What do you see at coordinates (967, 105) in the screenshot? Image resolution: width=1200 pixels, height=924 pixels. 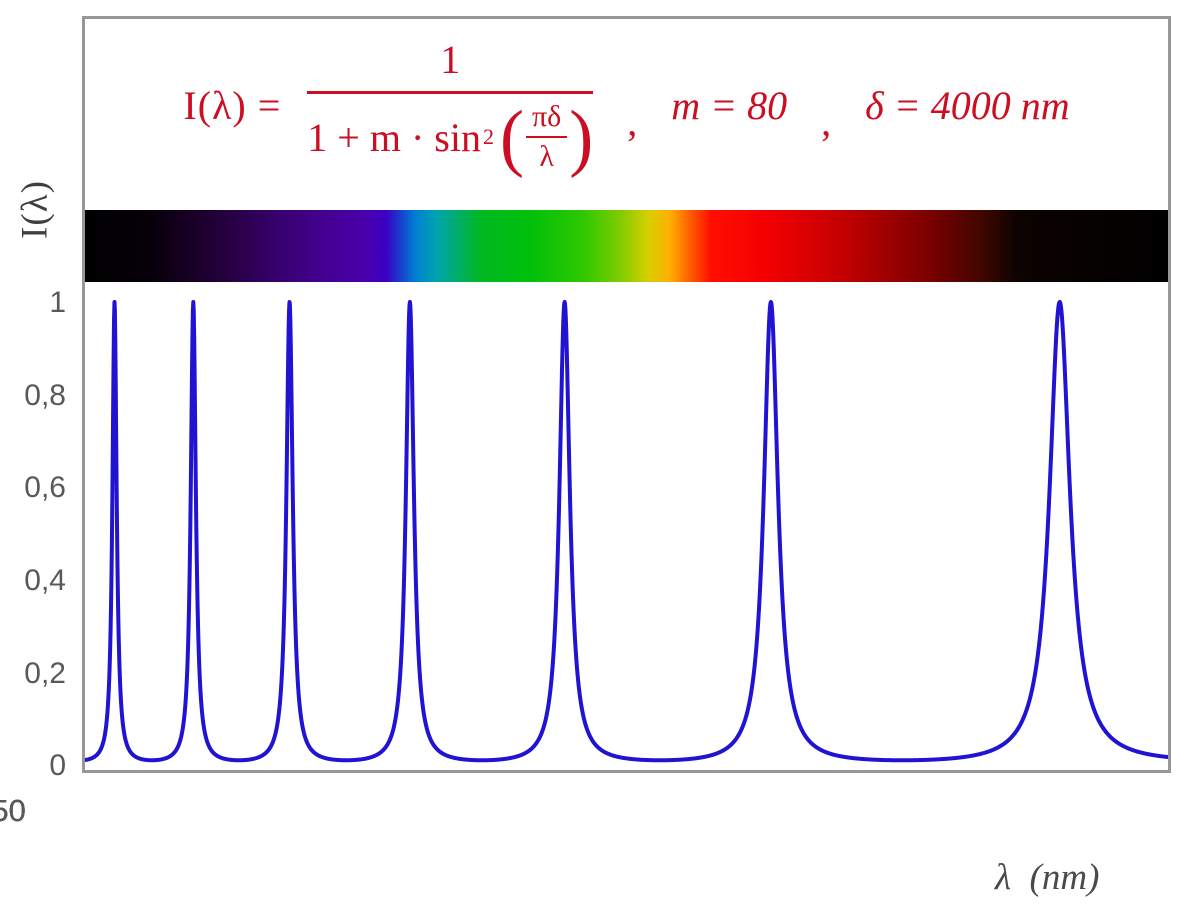 I see `param-delta: δ = 4000 nm` at bounding box center [967, 105].